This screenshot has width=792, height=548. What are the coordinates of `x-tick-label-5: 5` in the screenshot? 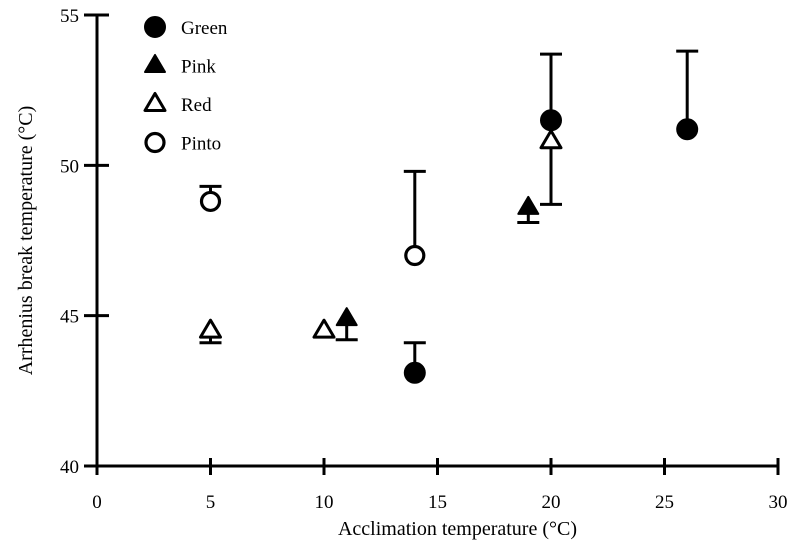 It's located at (211, 502).